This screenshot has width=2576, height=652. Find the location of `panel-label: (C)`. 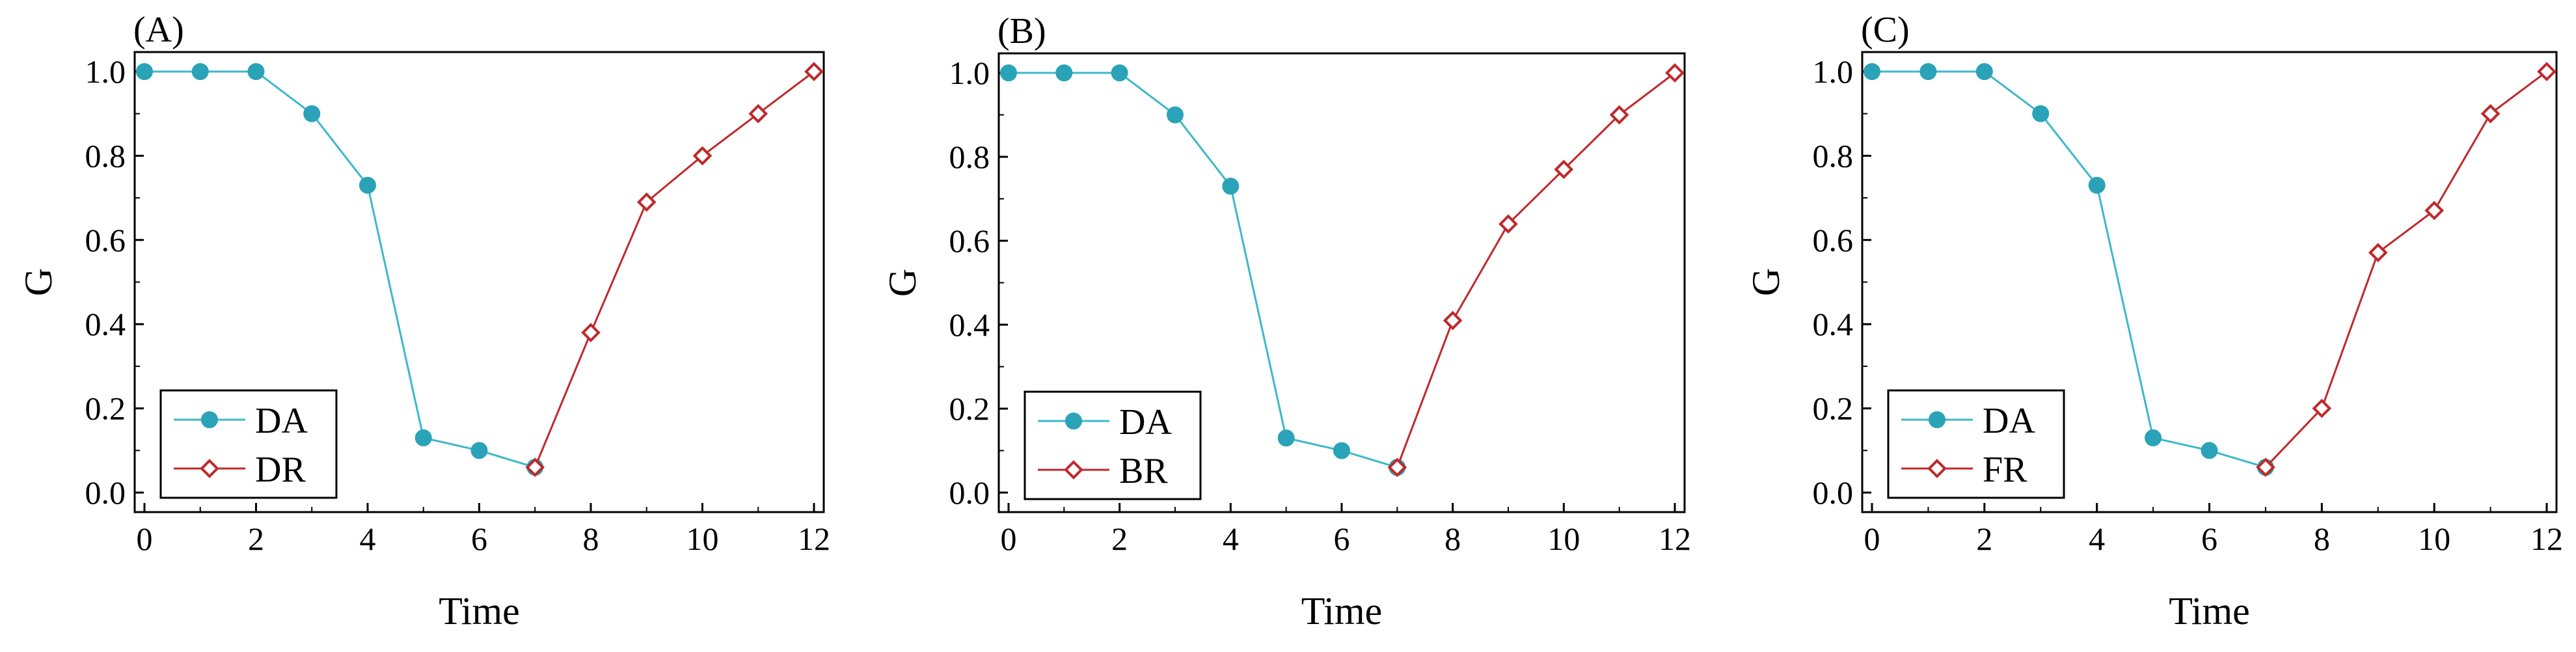

panel-label: (C) is located at coordinates (1886, 30).